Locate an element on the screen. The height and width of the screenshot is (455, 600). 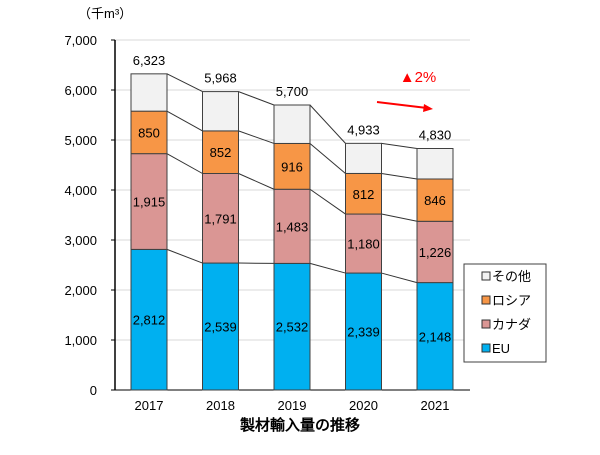
segment-label: 1,226 is located at coordinates (435, 252).